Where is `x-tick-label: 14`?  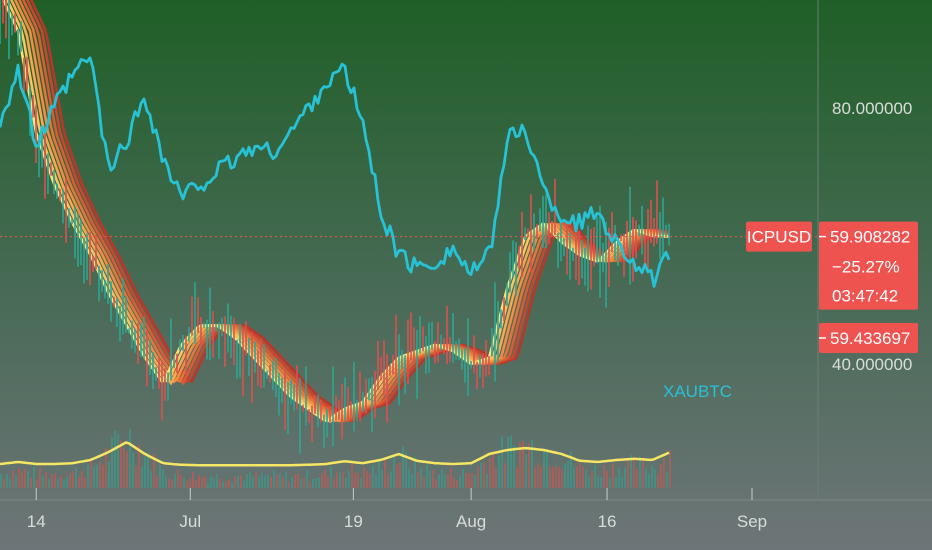 x-tick-label: 14 is located at coordinates (36, 521).